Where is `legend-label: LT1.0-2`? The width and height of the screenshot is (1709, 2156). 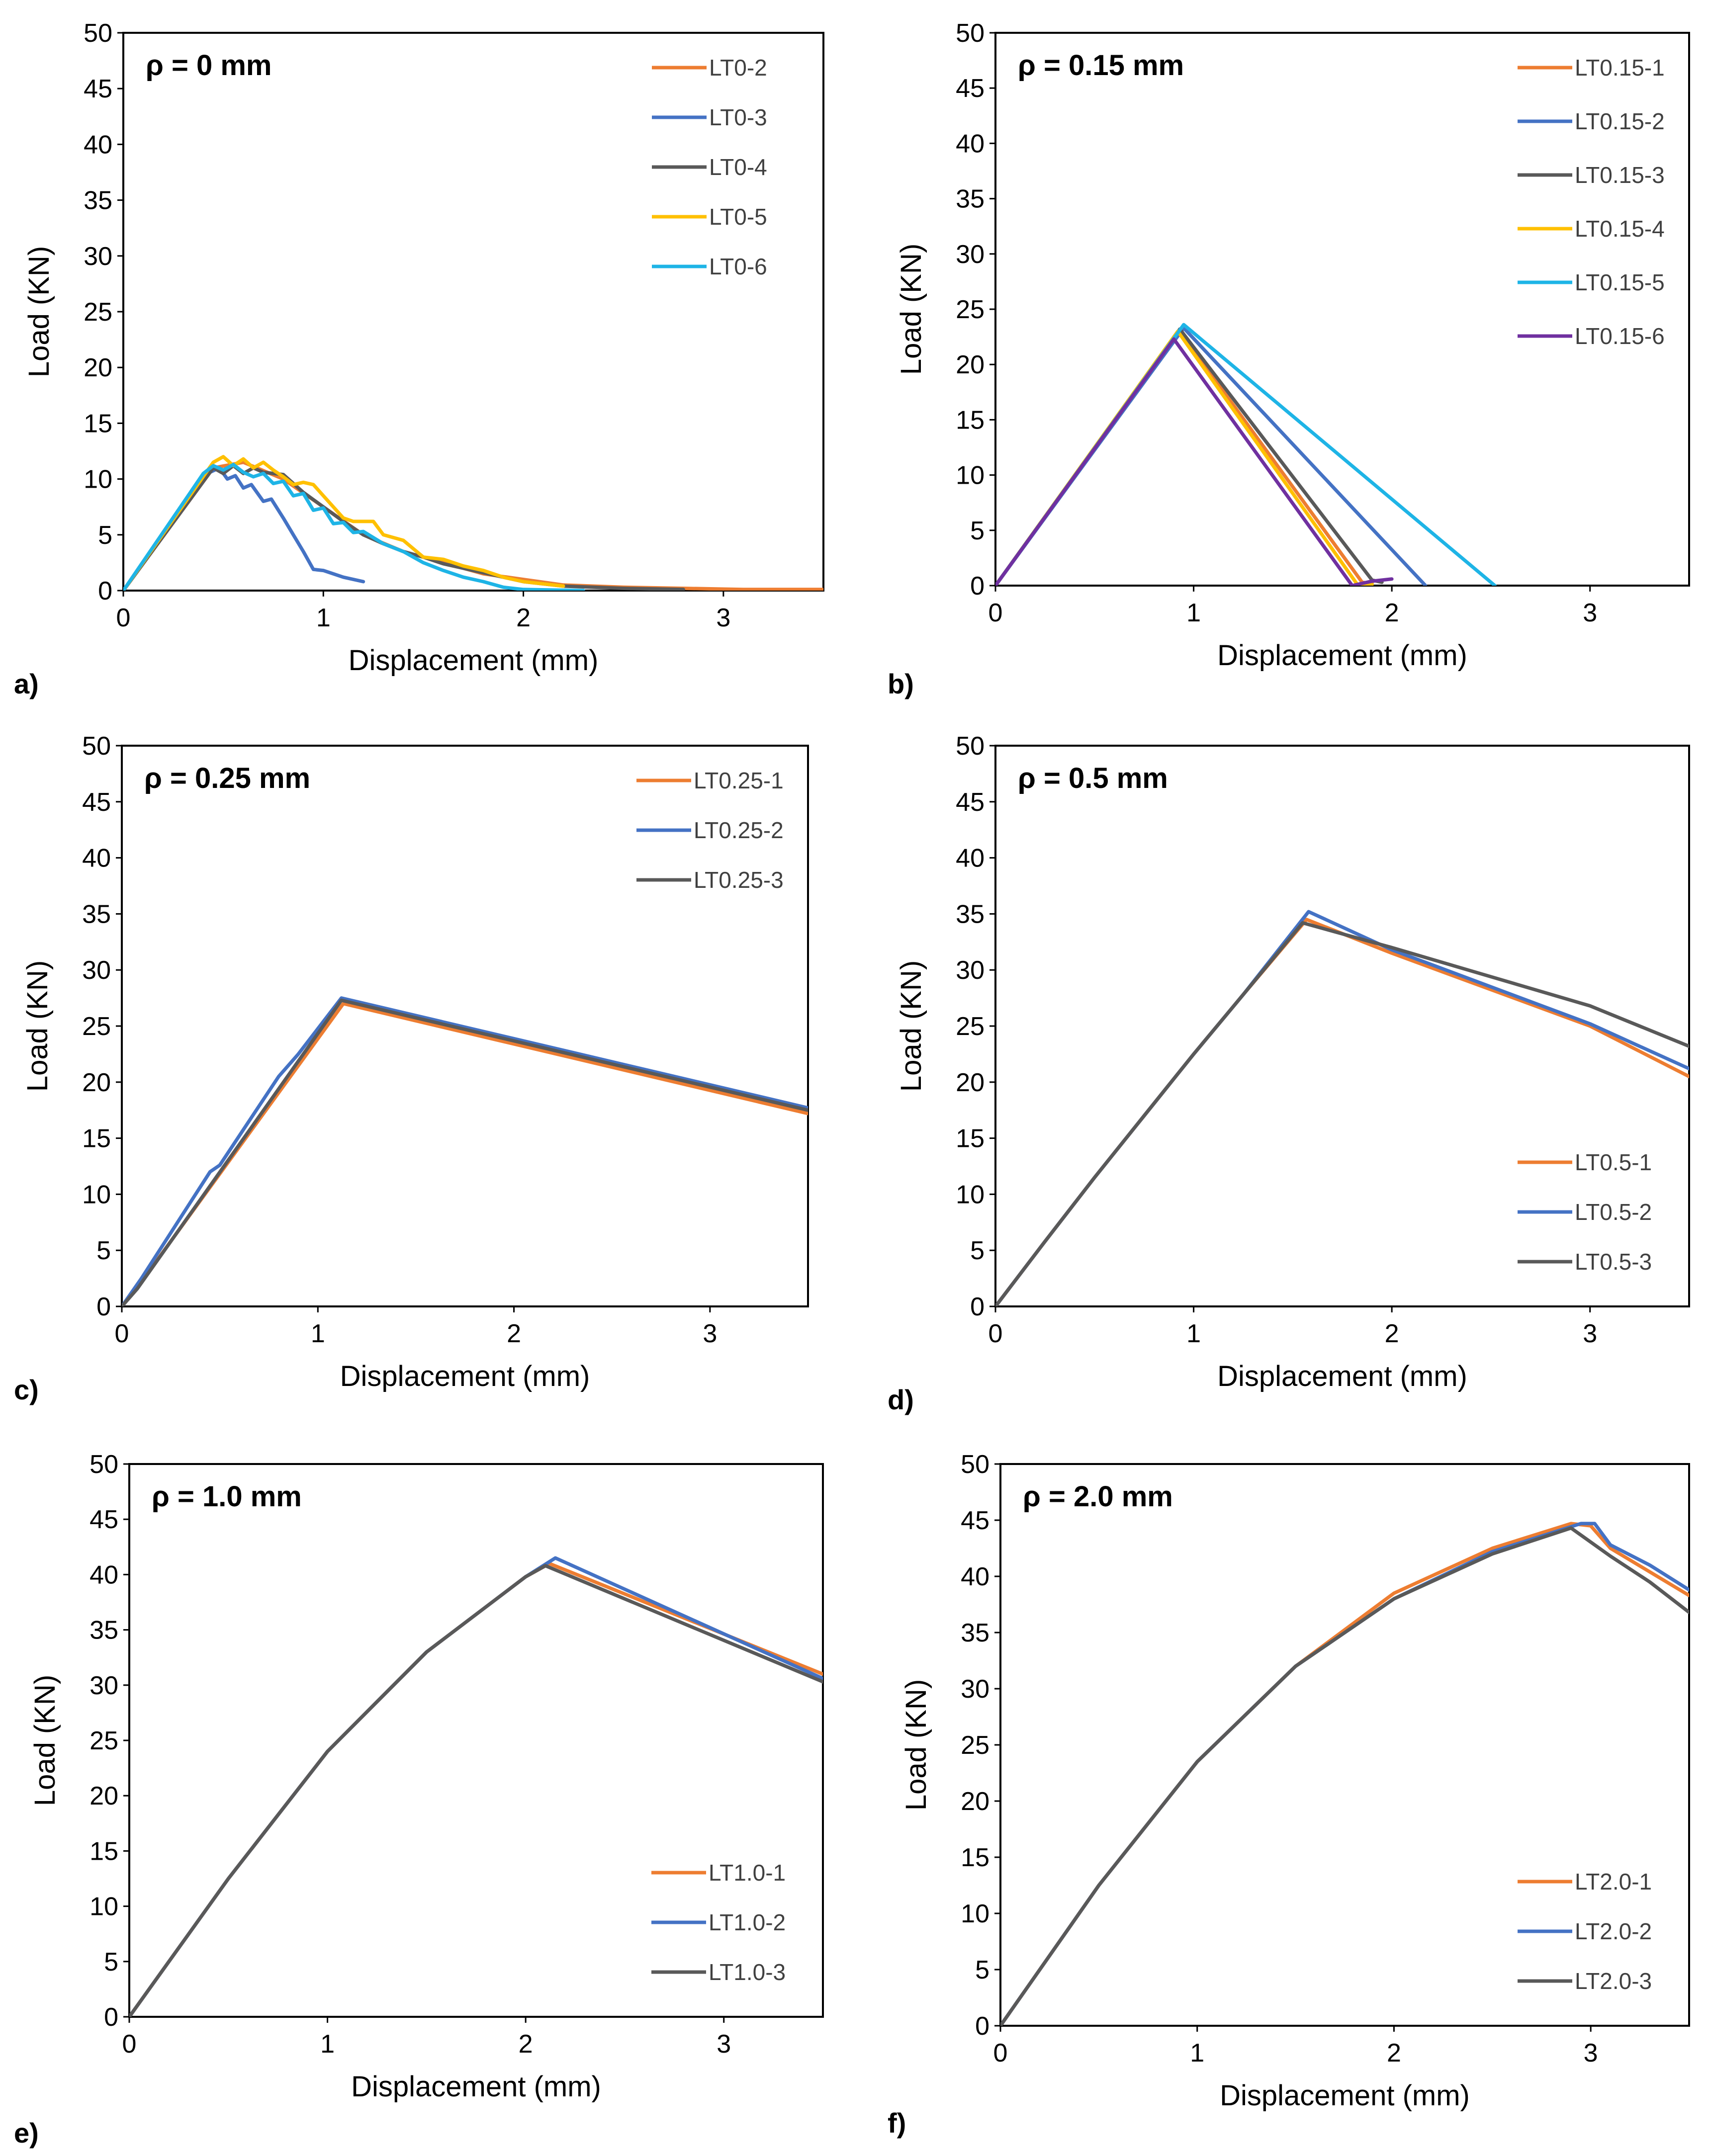 legend-label: LT1.0-2 is located at coordinates (747, 1922).